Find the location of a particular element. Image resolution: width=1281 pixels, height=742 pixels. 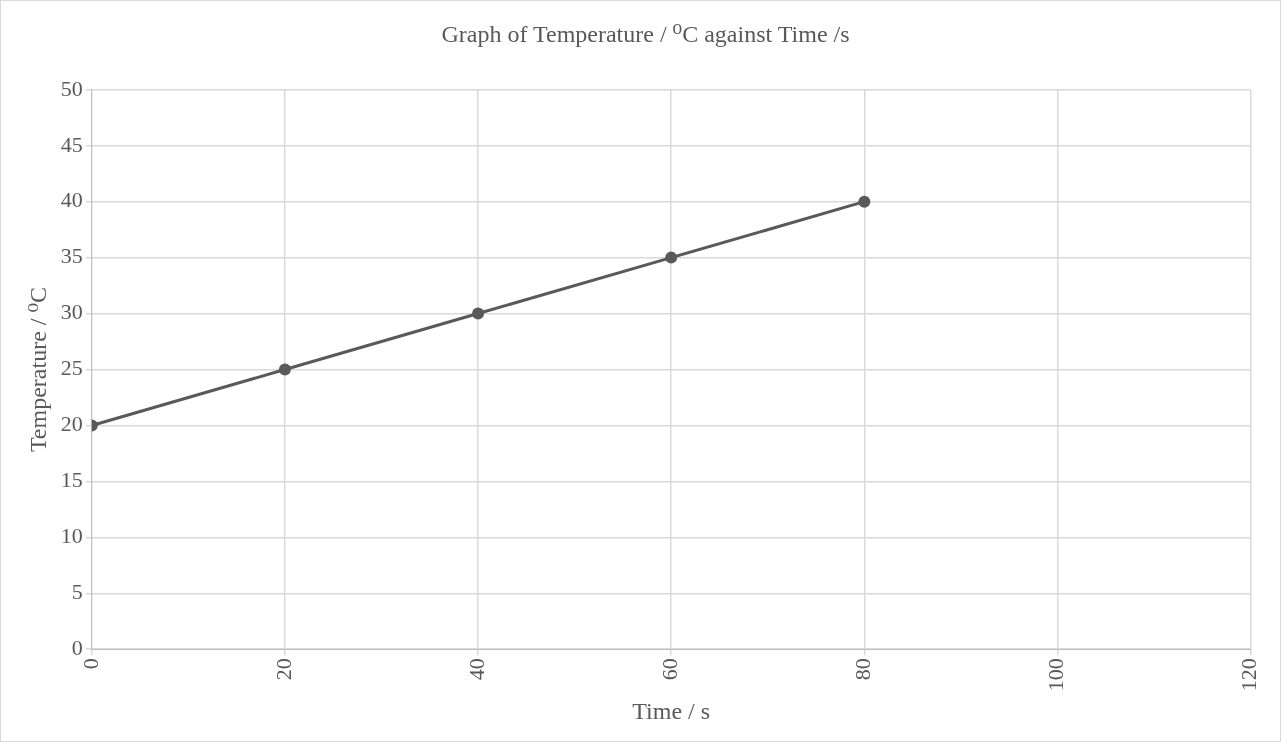

x-tick-label: 20 is located at coordinates (283, 669).